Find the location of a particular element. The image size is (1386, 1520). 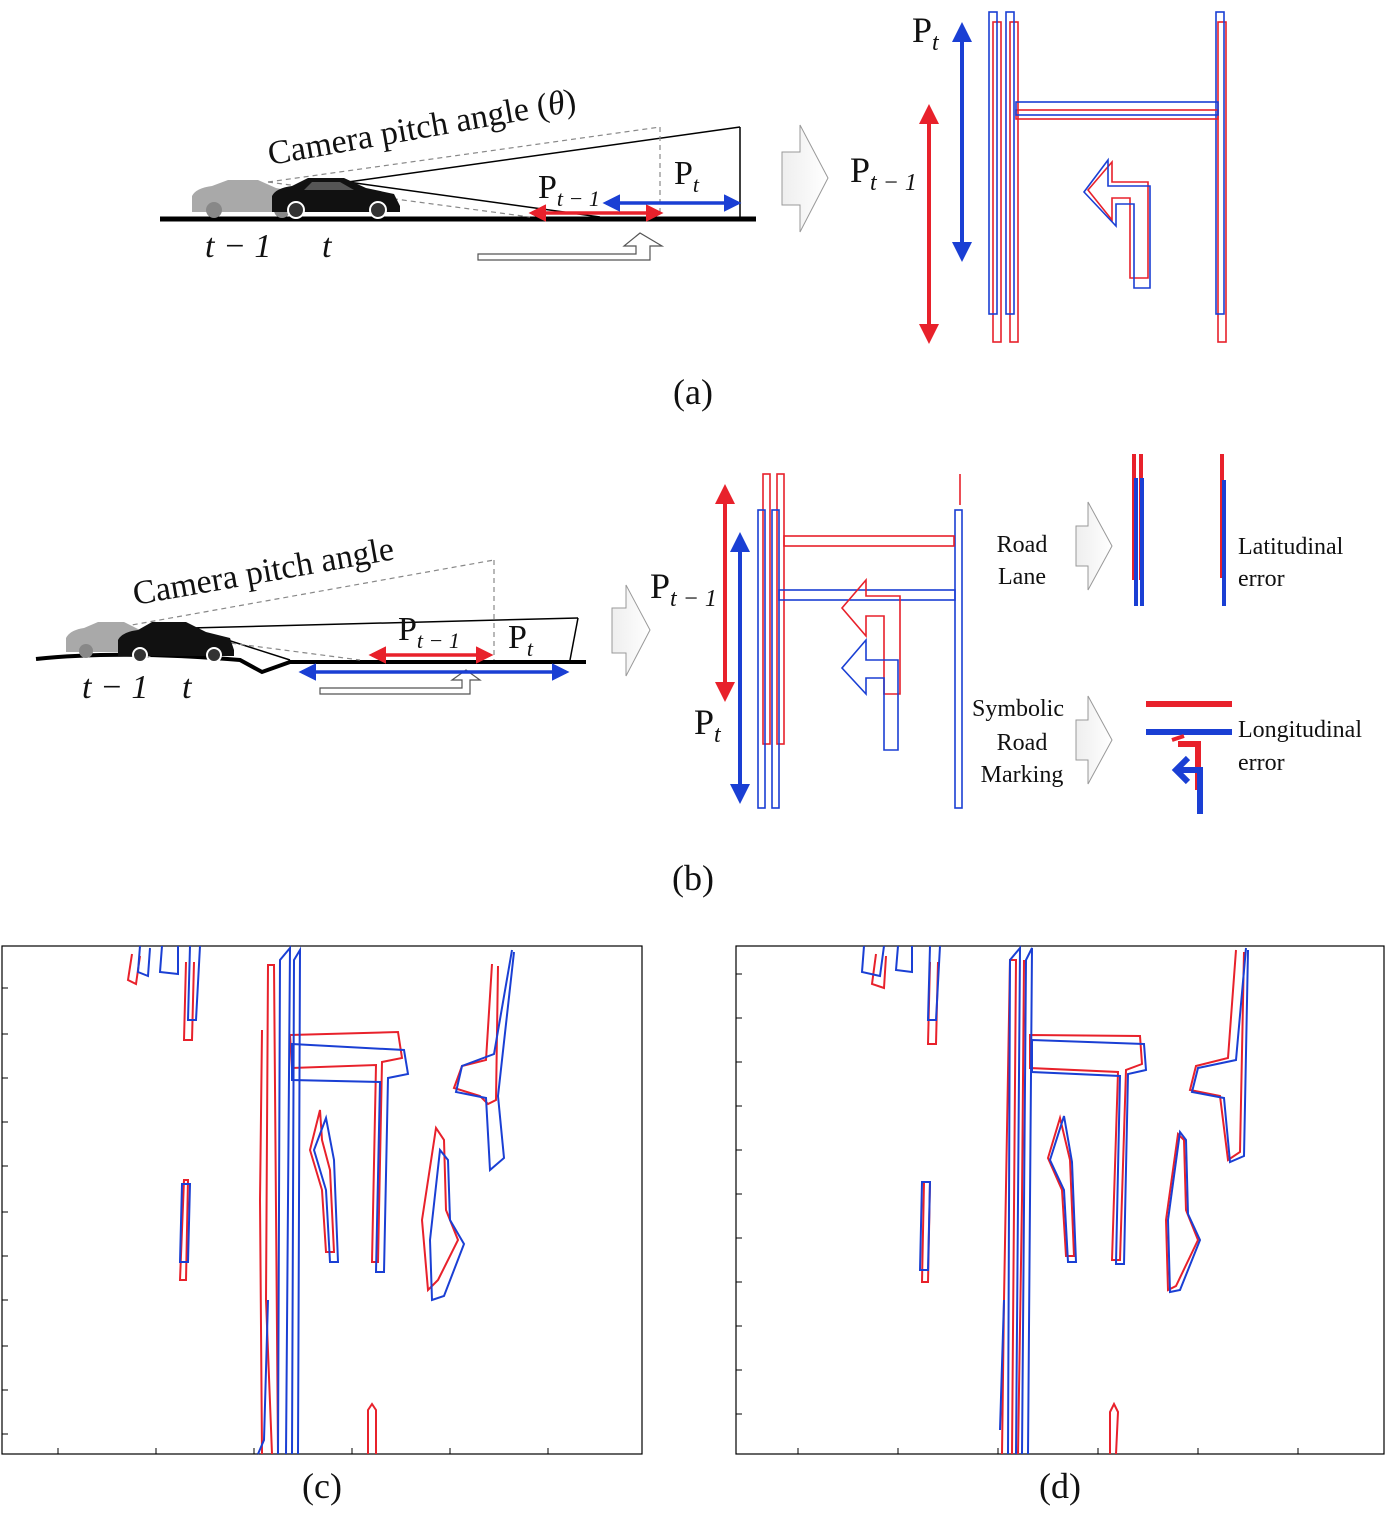

prev-ray-upper-b is located at coordinates (304, 594).